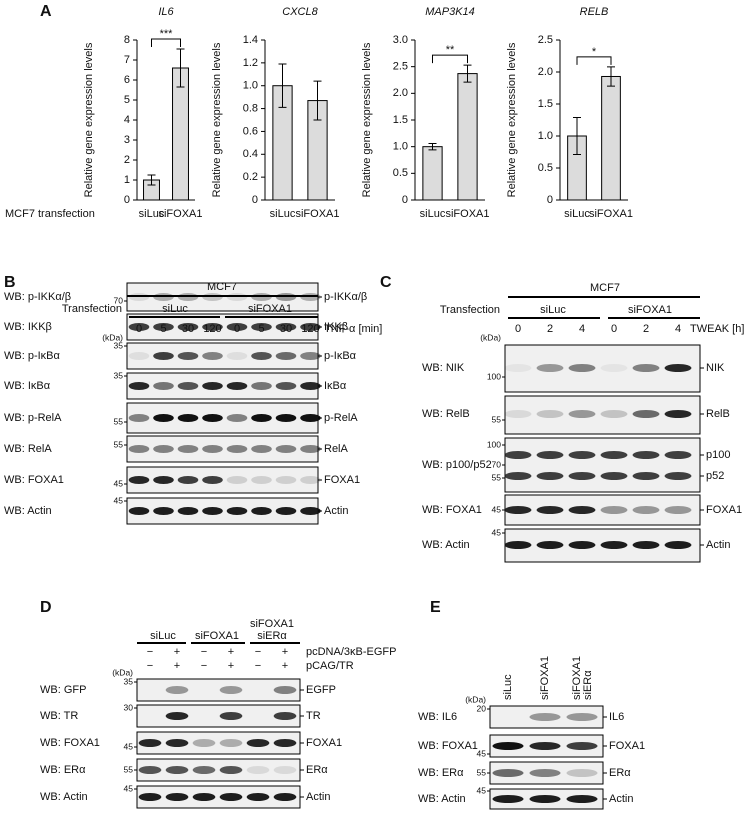 The height and width of the screenshot is (813, 745). What do you see at coordinates (336, 327) in the screenshot?
I see `target-label: IKKβ` at bounding box center [336, 327].